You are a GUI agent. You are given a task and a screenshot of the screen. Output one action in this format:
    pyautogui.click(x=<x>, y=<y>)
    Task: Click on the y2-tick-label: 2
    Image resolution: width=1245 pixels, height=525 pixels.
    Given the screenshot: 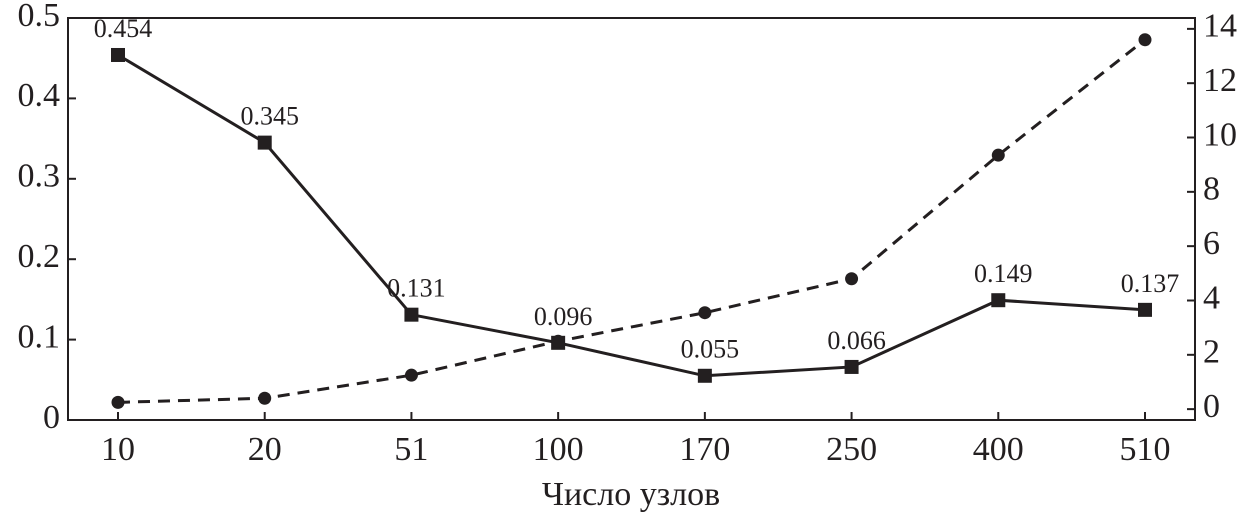 What is the action you would take?
    pyautogui.click(x=1211, y=352)
    